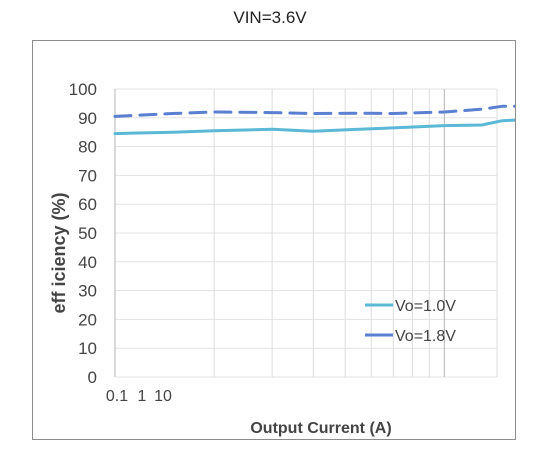 This screenshot has height=466, width=540. I want to click on y-tick-label: 20, so click(87, 319).